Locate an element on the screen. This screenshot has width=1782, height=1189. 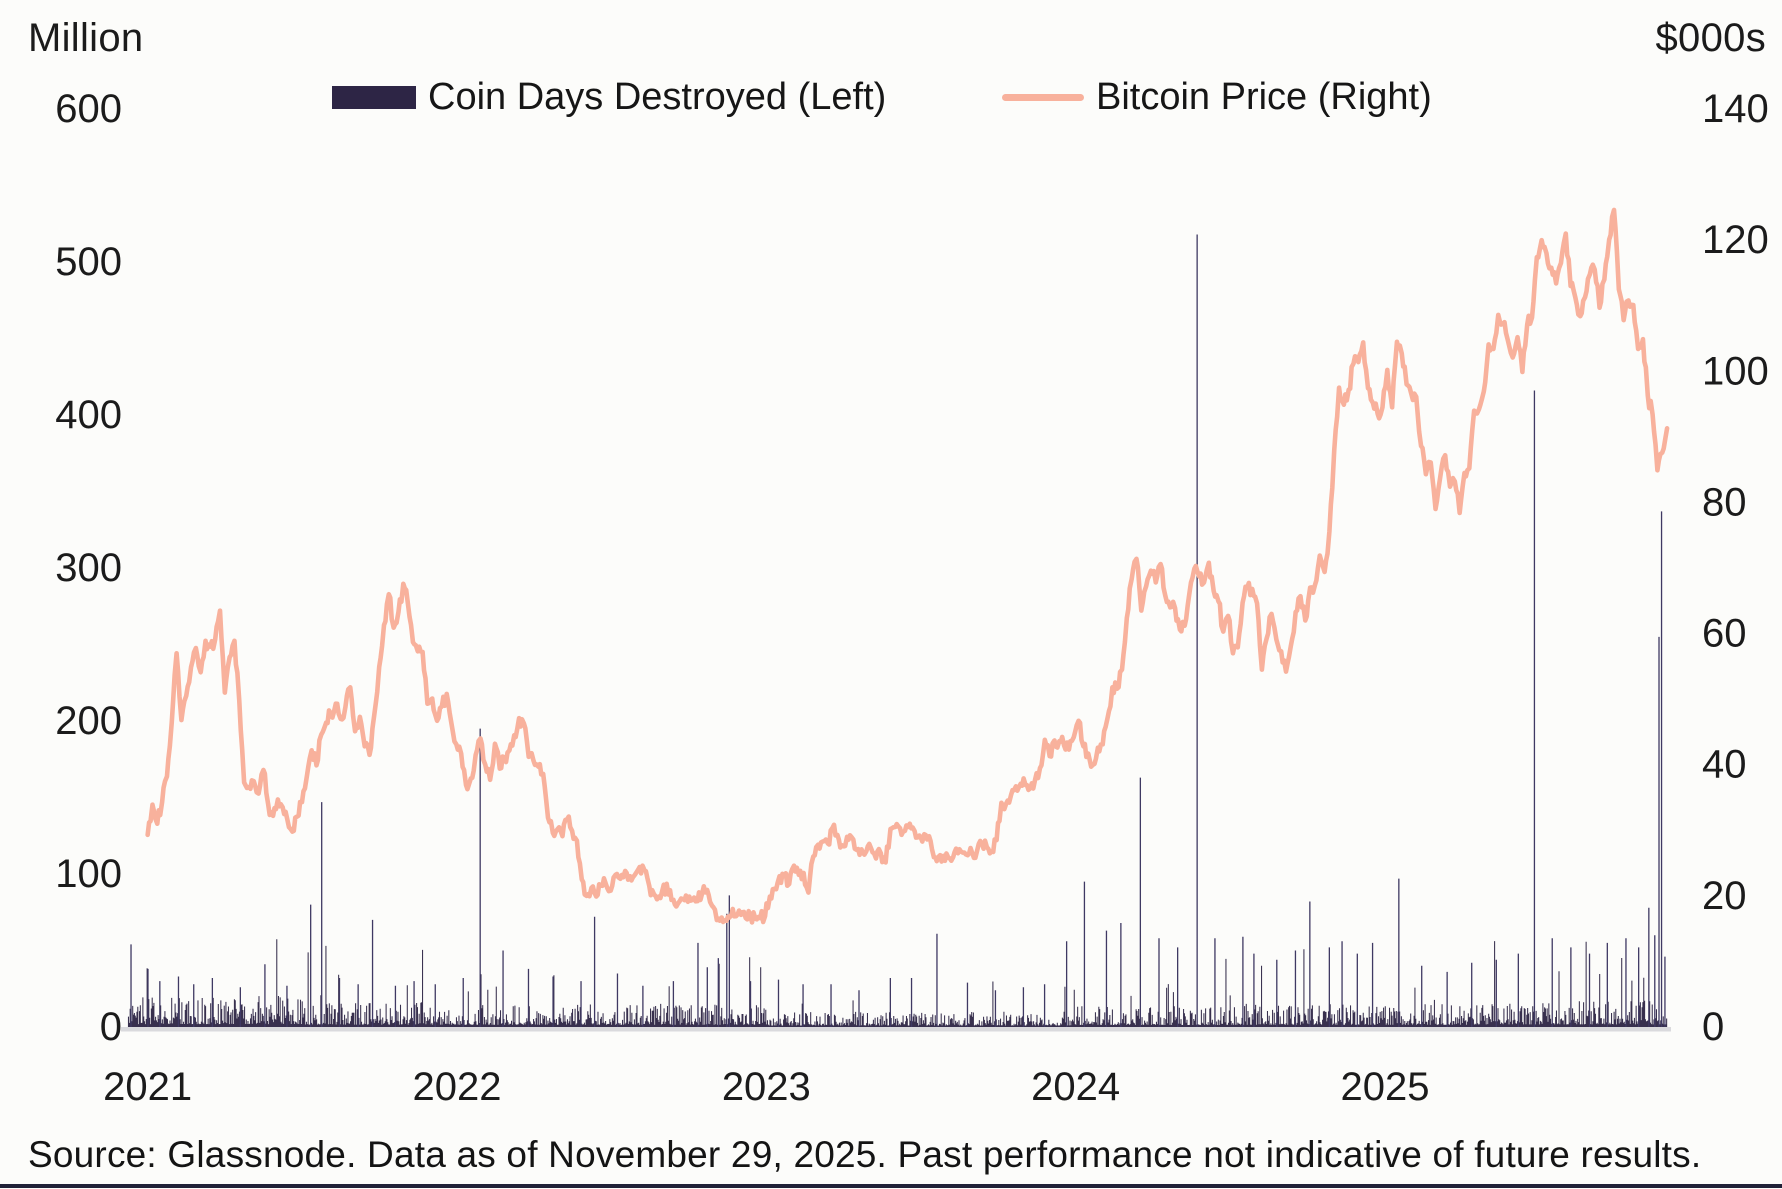
left-axis-tick-label: 500 is located at coordinates (88, 262).